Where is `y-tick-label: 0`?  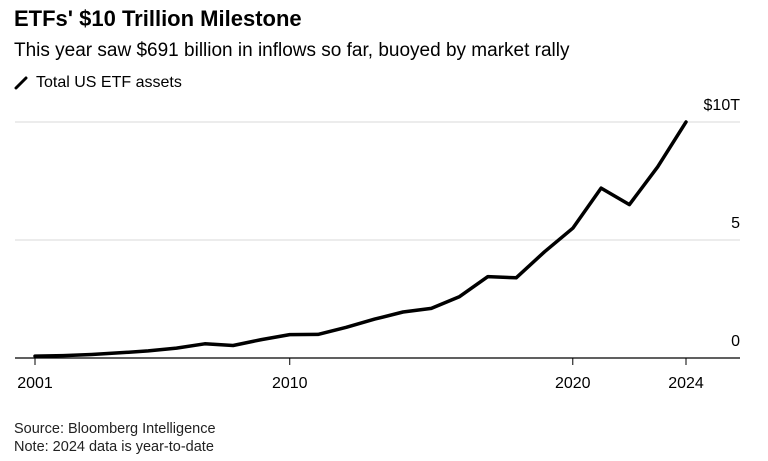 y-tick-label: 0 is located at coordinates (735, 341).